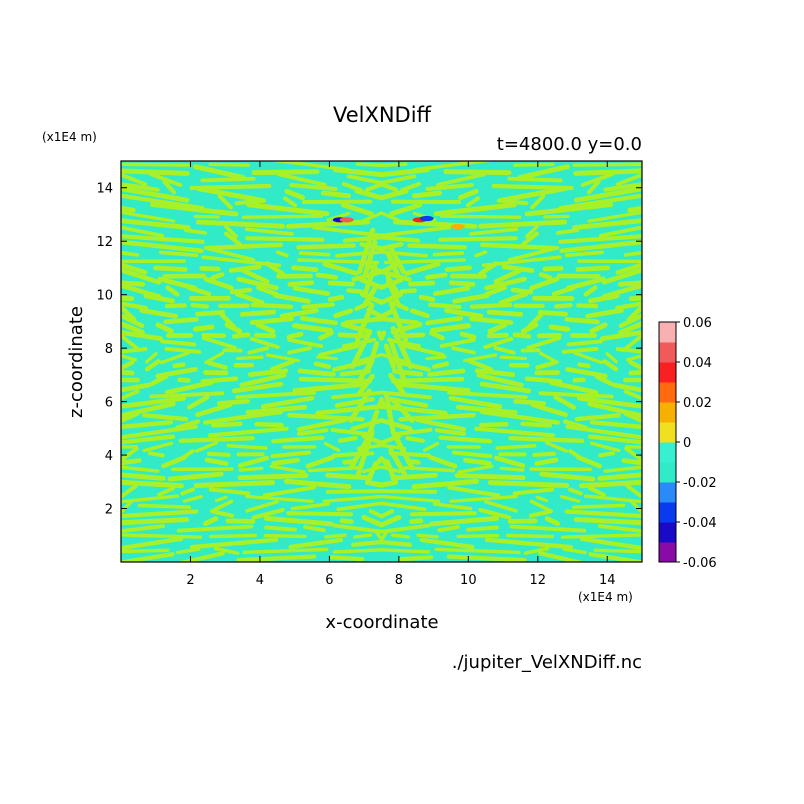 This screenshot has height=804, width=804. I want to click on y-tick-label: 2, so click(109, 510).